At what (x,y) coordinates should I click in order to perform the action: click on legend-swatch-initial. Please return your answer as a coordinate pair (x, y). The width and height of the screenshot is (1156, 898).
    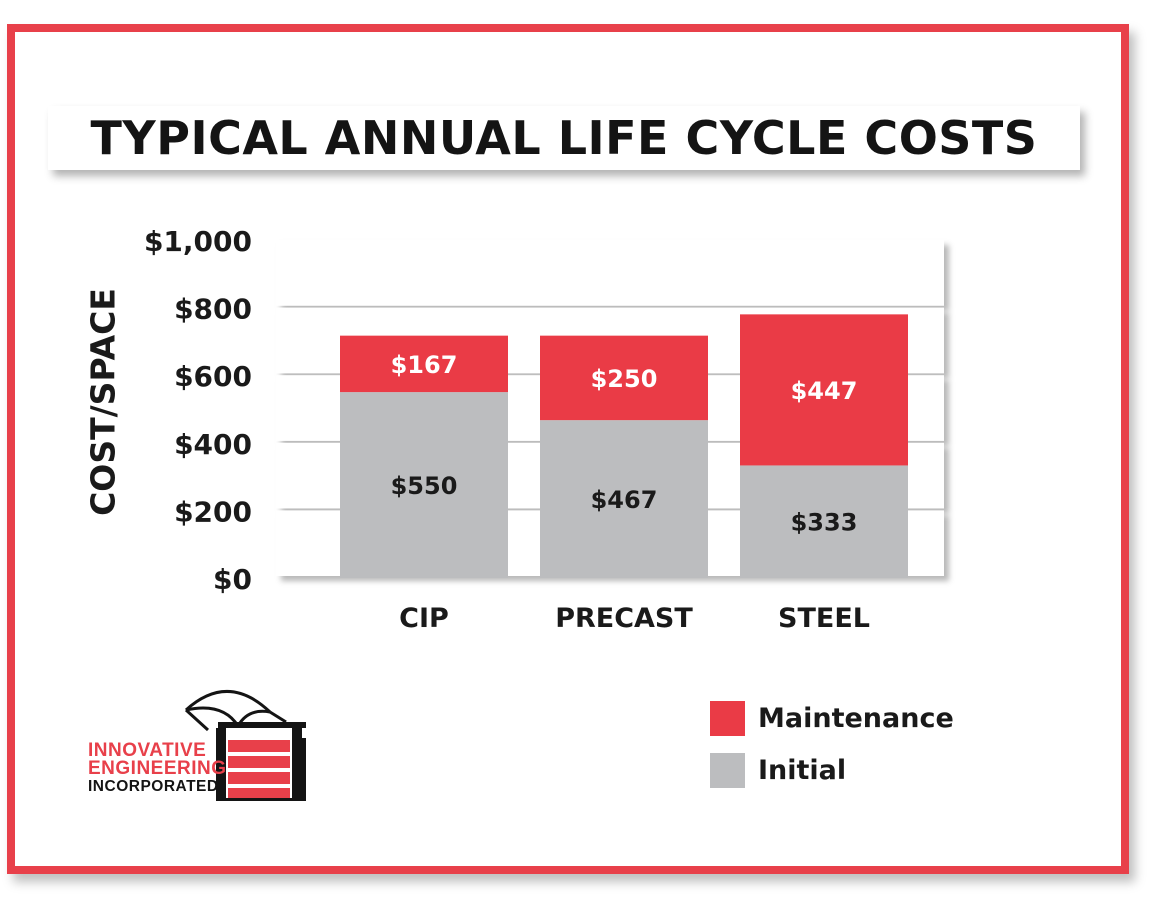
    Looking at the image, I should click on (727, 770).